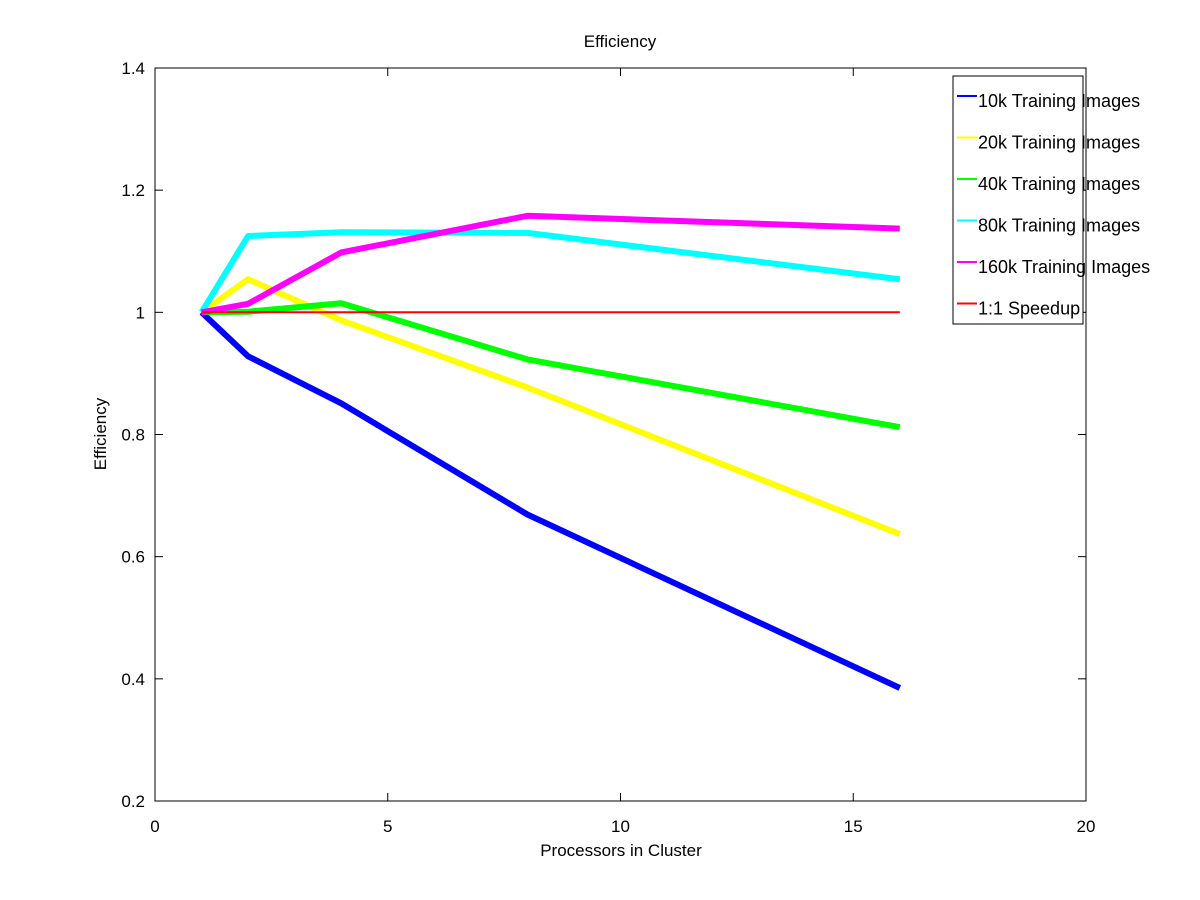  What do you see at coordinates (100, 433) in the screenshot?
I see `y-axis-title: Efficiency` at bounding box center [100, 433].